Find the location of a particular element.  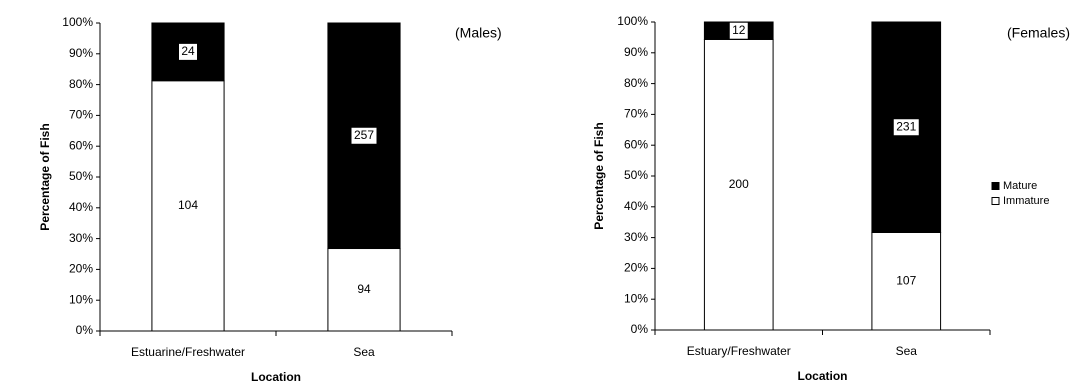

data-label: 200 is located at coordinates (739, 184).